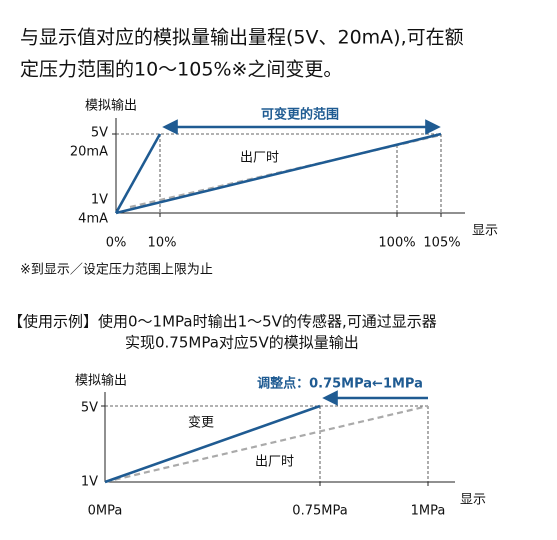 This screenshot has width=557, height=540. What do you see at coordinates (319, 511) in the screenshot?
I see `x-label: 0.75MPa` at bounding box center [319, 511].